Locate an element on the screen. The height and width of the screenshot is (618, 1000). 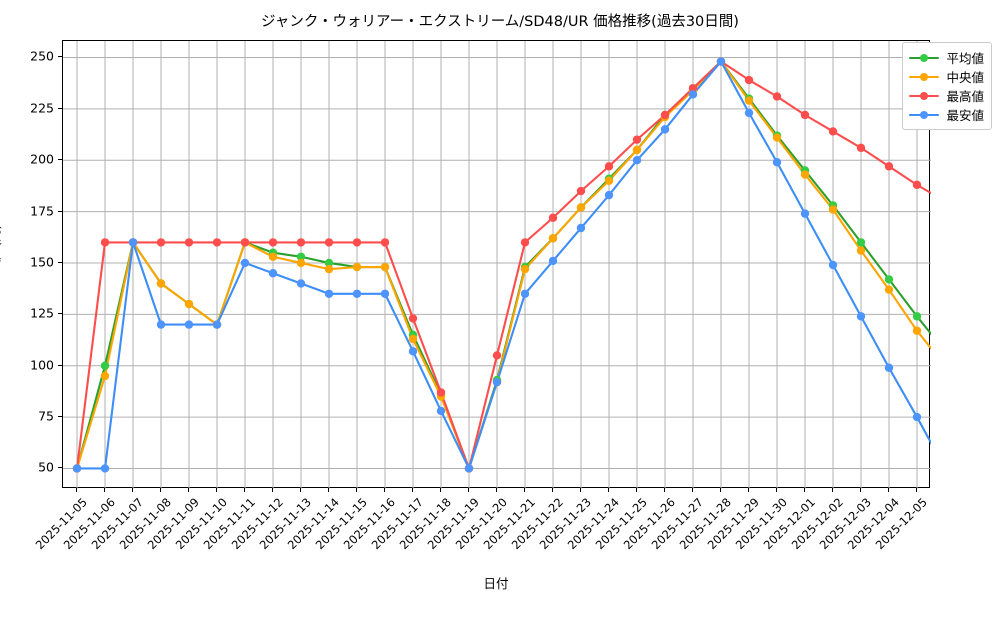
legend-label: 最安値 is located at coordinates (965, 115).